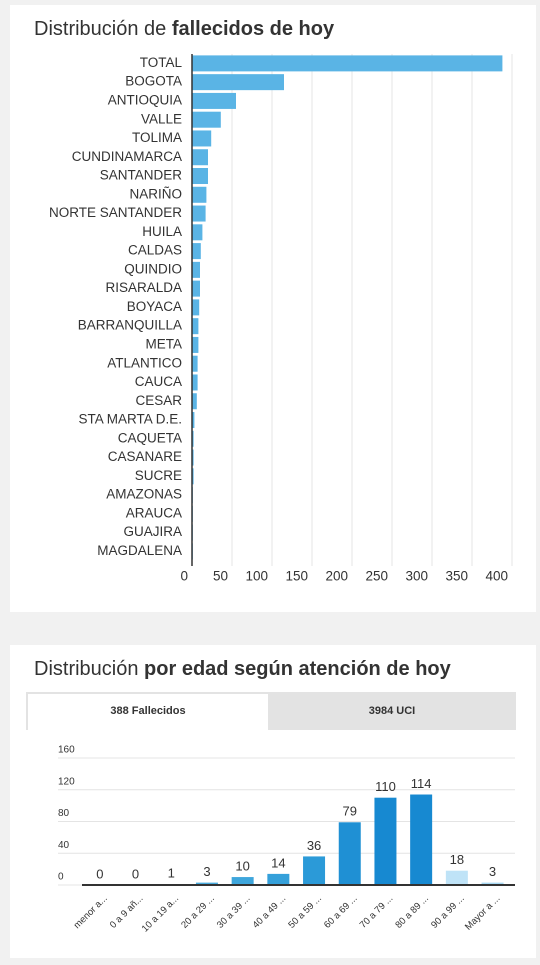 The height and width of the screenshot is (965, 540). I want to click on title-part: Distribución, so click(89, 669).